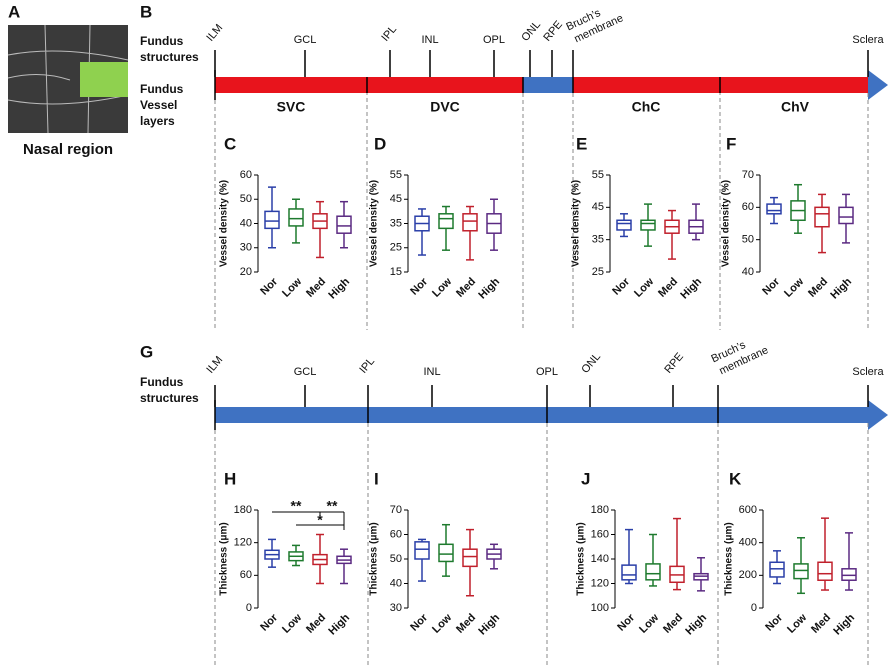  Describe the element at coordinates (230, 478) in the screenshot. I see `panel-label: H` at that location.